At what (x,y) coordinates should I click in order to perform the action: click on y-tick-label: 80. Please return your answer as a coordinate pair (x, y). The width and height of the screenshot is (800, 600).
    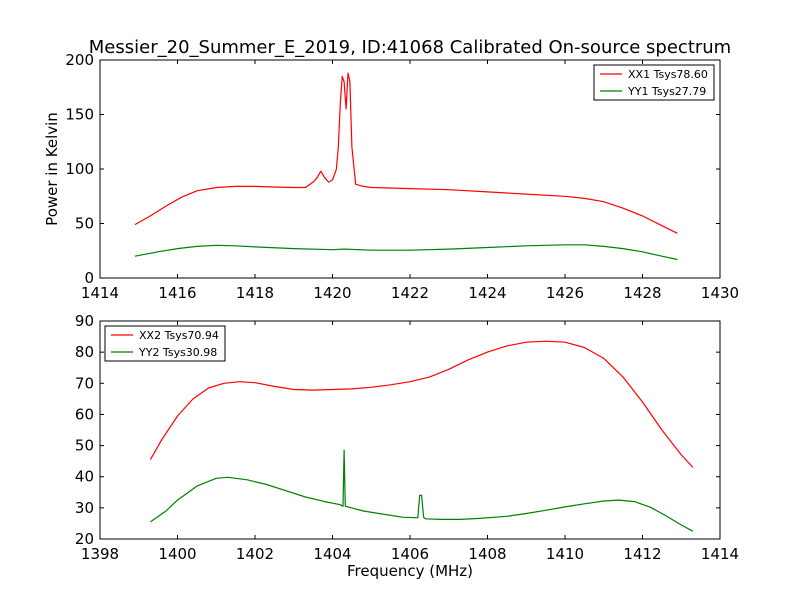
    Looking at the image, I should click on (84, 352).